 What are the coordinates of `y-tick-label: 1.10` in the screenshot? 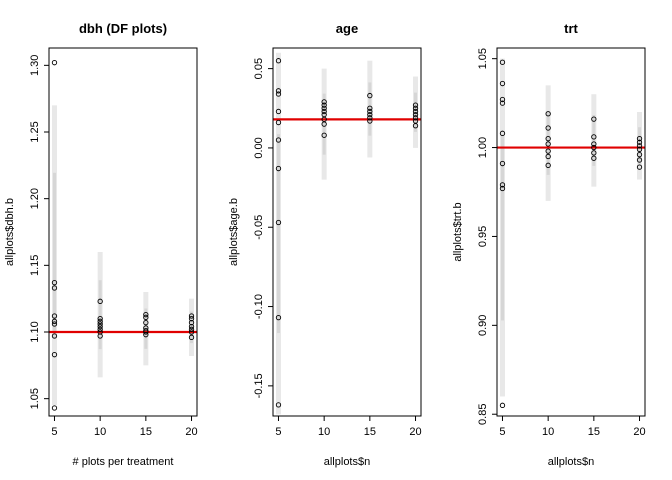 It's located at (35, 331).